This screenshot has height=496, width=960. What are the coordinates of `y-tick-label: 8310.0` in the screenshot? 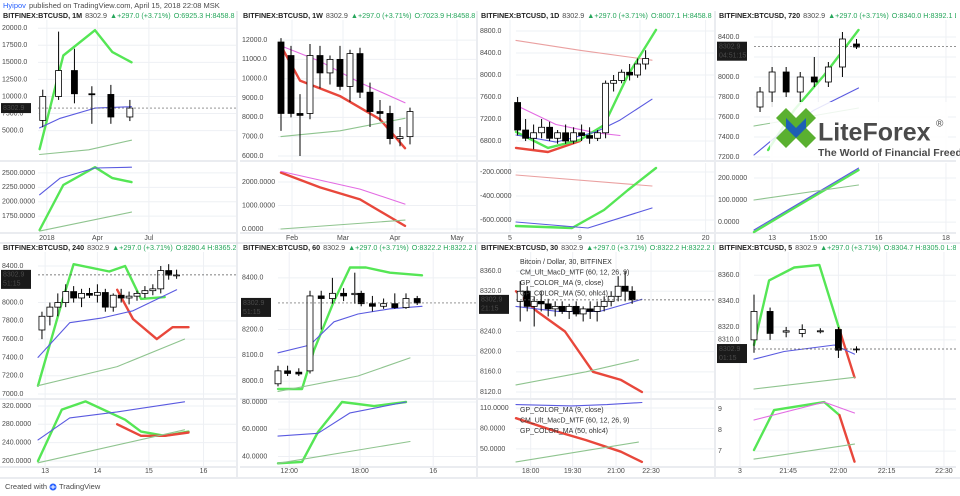 It's located at (729, 340).